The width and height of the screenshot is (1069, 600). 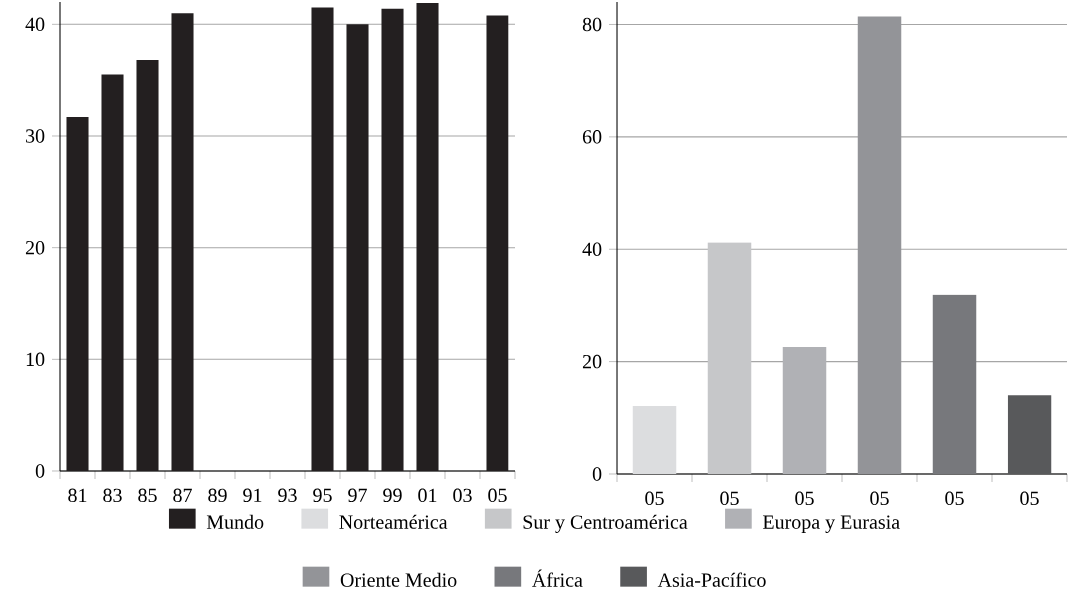 I want to click on x-tick-label: 03, so click(x=462, y=495).